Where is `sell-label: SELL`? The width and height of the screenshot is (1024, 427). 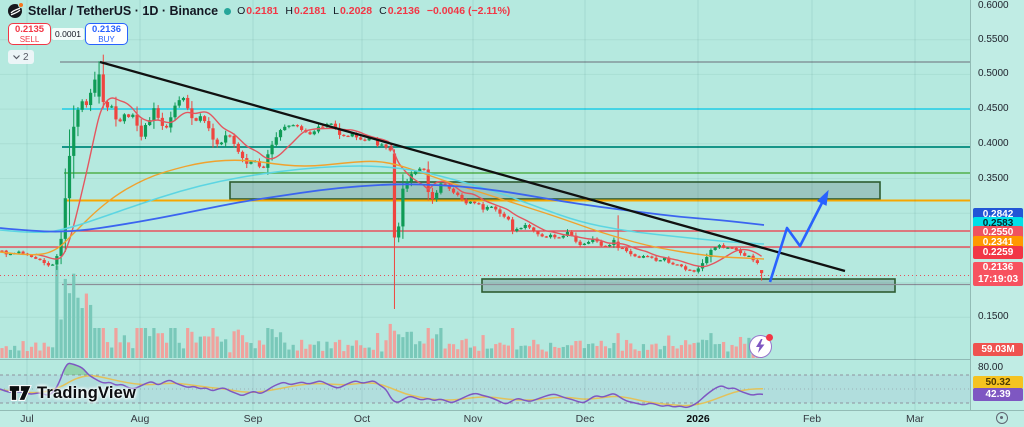
sell-label: SELL is located at coordinates (29, 39).